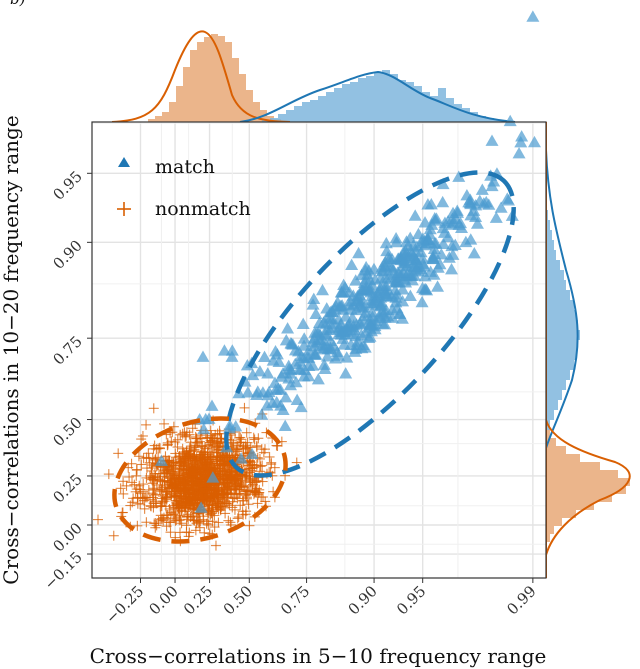 The image size is (640, 669). Describe the element at coordinates (164, 600) in the screenshot. I see `x-tick-label: 0.00` at that location.